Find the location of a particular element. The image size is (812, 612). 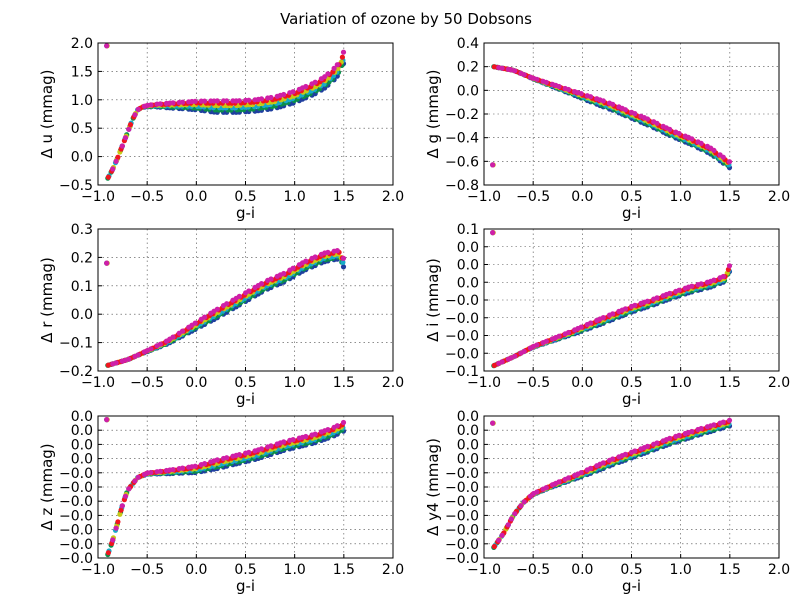

y-axis-label: Δ z (mmag) is located at coordinates (47, 486).